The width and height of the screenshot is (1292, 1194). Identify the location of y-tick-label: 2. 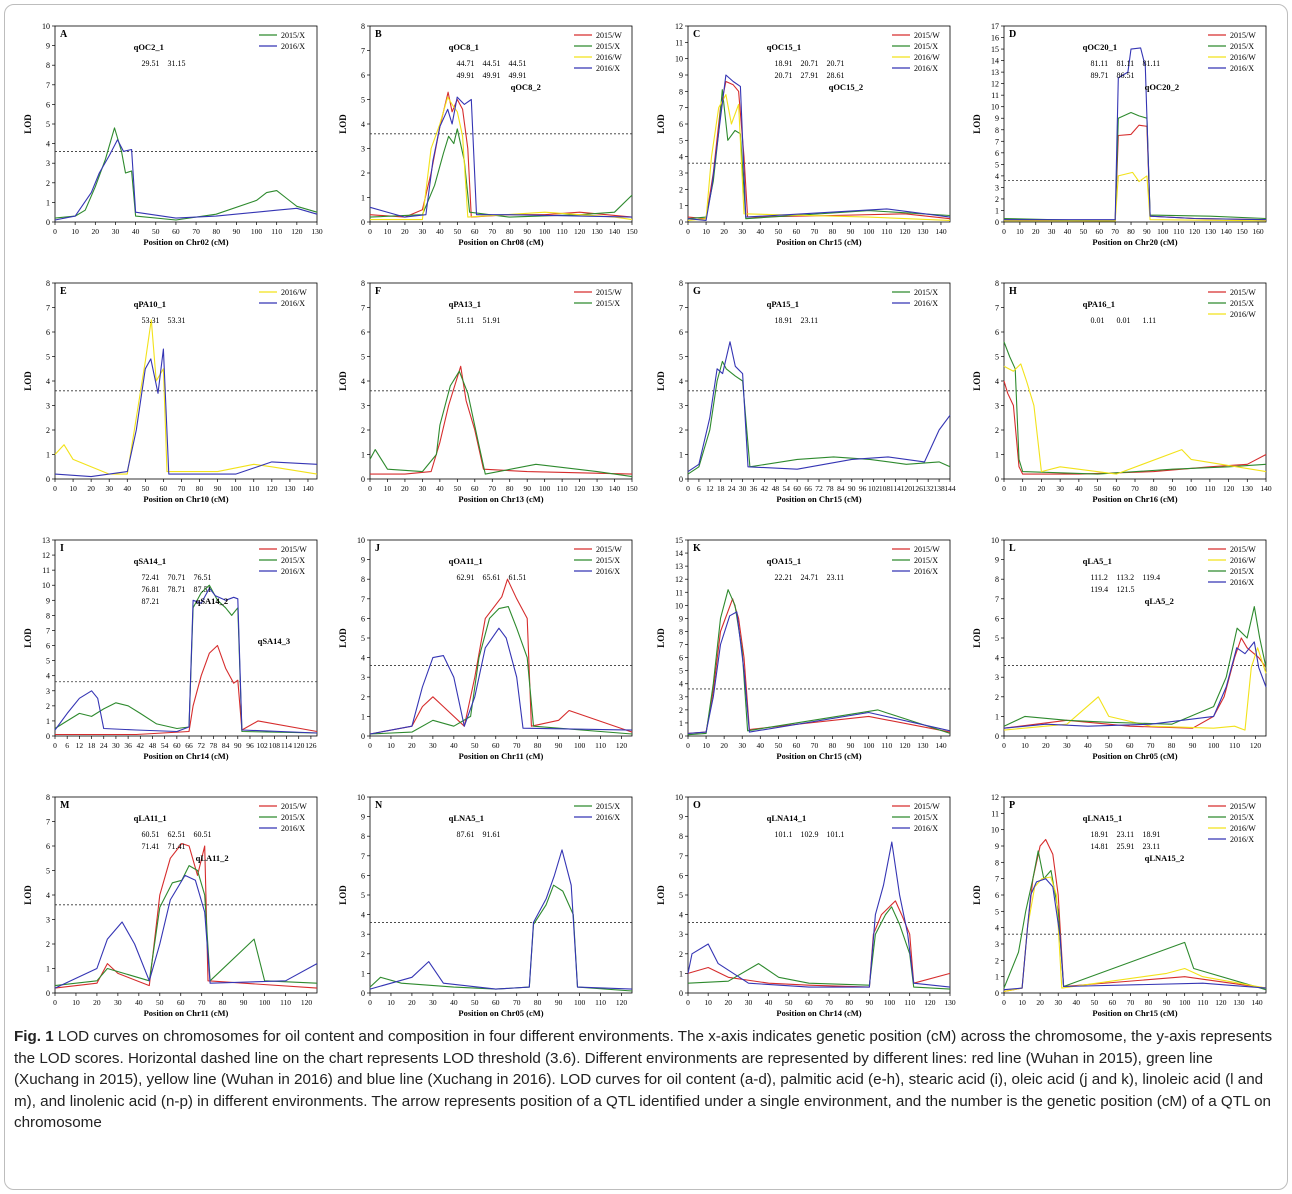
(681, 710).